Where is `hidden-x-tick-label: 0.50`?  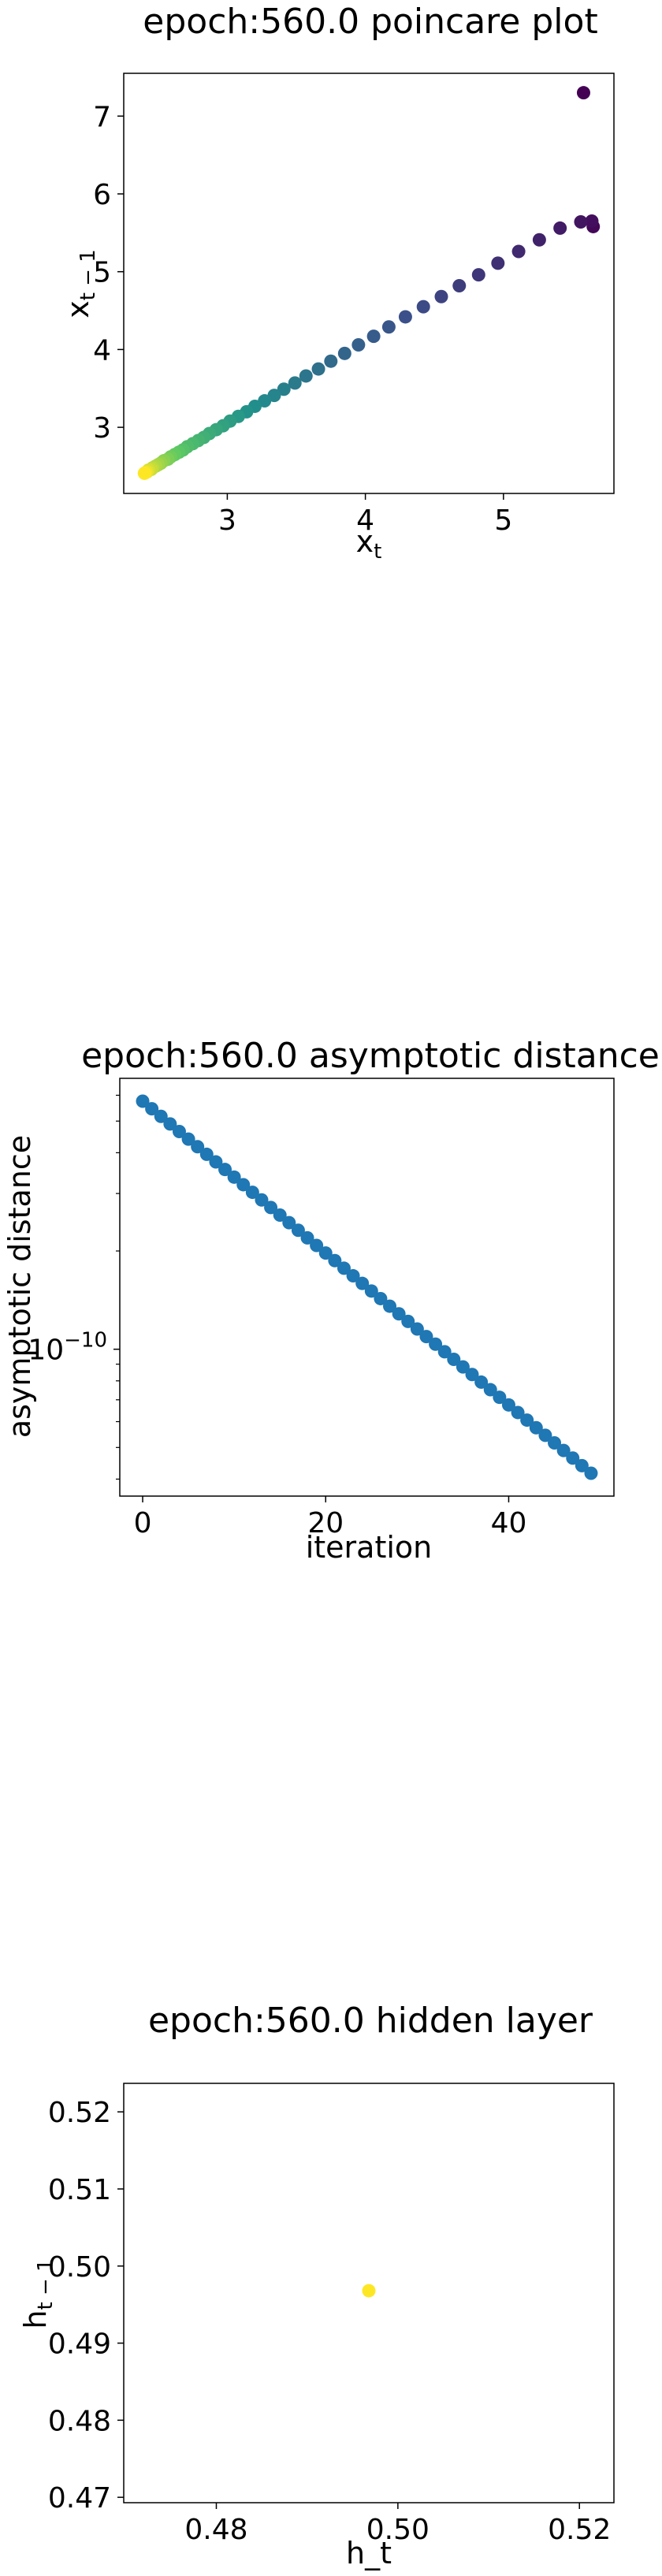 hidden-x-tick-label: 0.50 is located at coordinates (398, 2530).